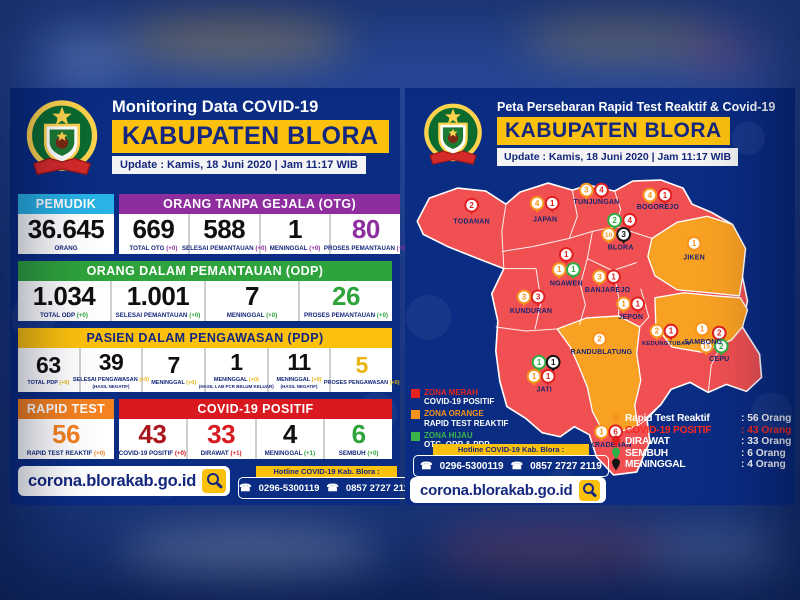 The width and height of the screenshot is (800, 600). What do you see at coordinates (154, 234) in the screenshot?
I see `stat-cell: 669 TOTAL OTG (+0)` at bounding box center [154, 234].